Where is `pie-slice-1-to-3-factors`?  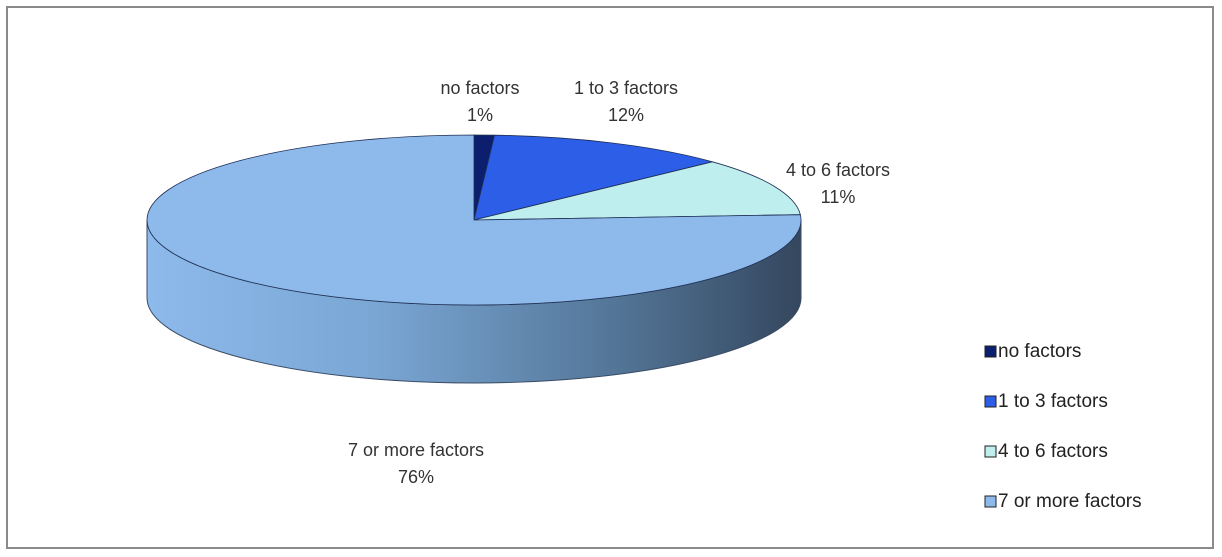 pie-slice-1-to-3-factors is located at coordinates (593, 177).